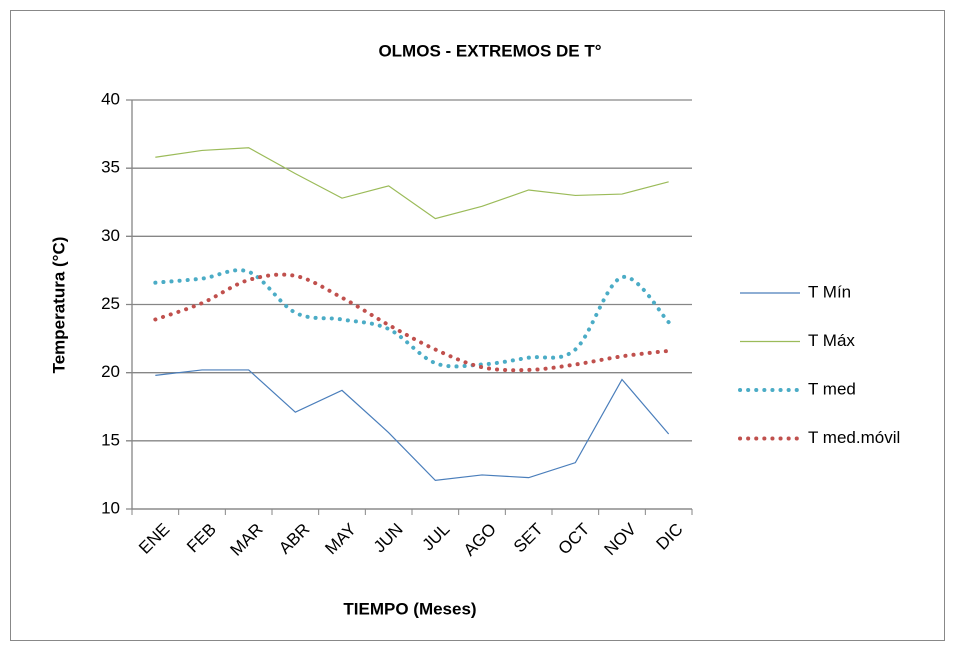 Image resolution: width=959 pixels, height=653 pixels. I want to click on chart-title: OLMOS - EXTREMOS DE T°, so click(489, 50).